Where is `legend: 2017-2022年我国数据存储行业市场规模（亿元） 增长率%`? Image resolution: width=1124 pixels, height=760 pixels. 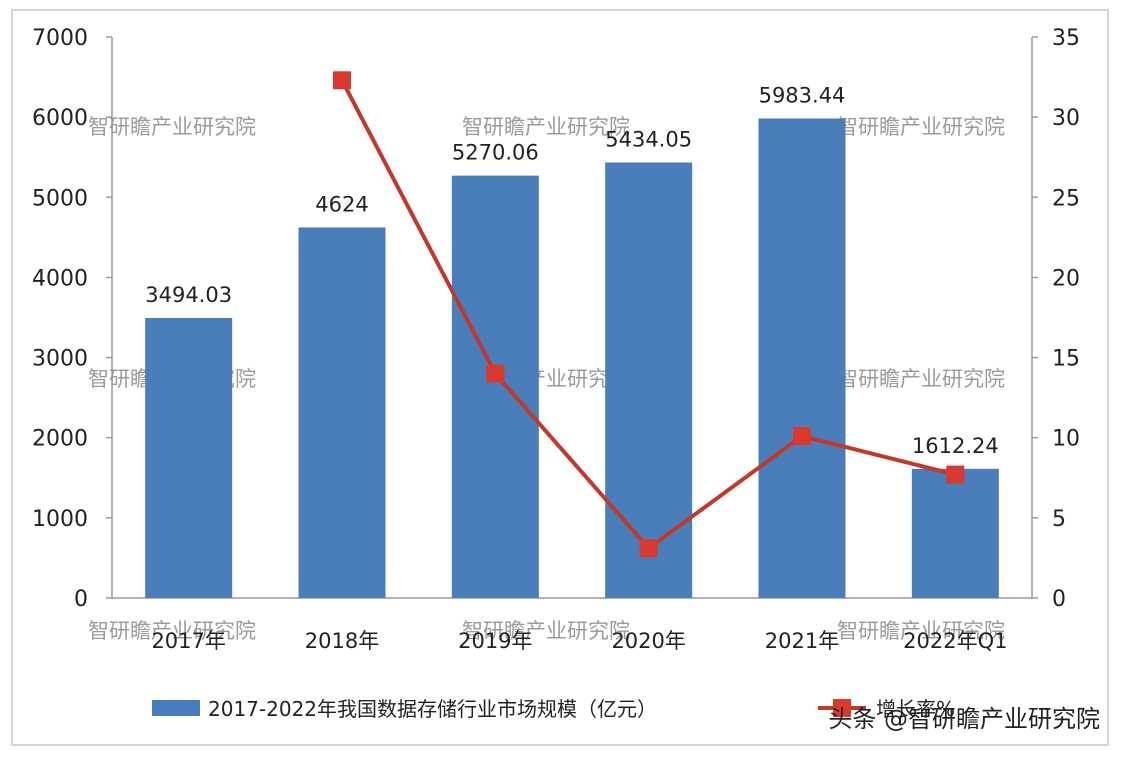 legend: 2017-2022年我国数据存储行业市场规模（亿元） 增长率% is located at coordinates (553, 709).